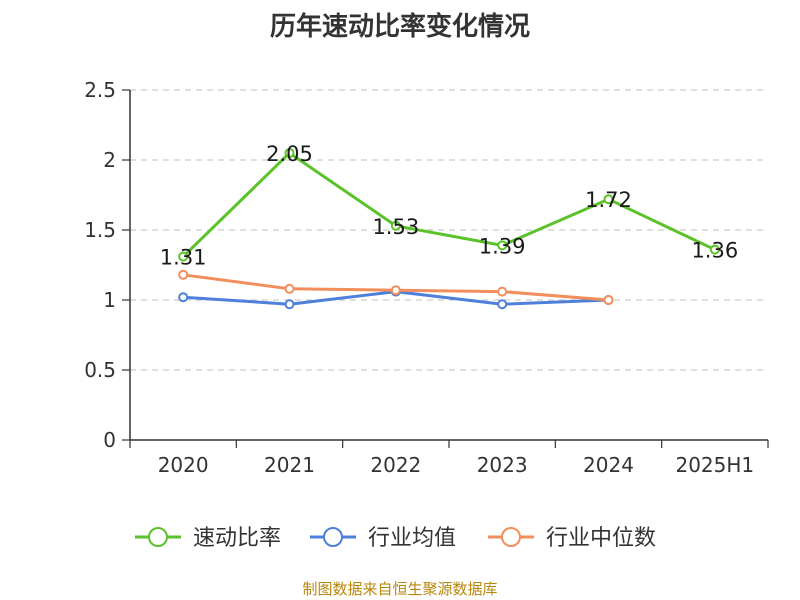 This screenshot has width=800, height=600. I want to click on chart-title: 历年速动比率变化情况, so click(399, 27).